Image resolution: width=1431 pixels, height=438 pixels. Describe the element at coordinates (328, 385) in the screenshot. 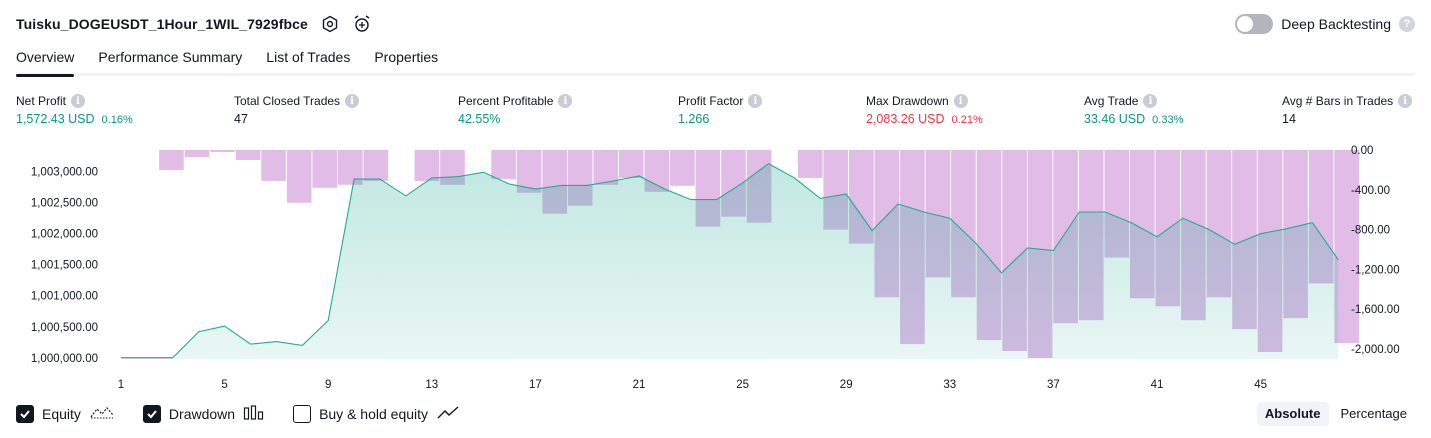

I see `x-axis-tick: 9` at that location.